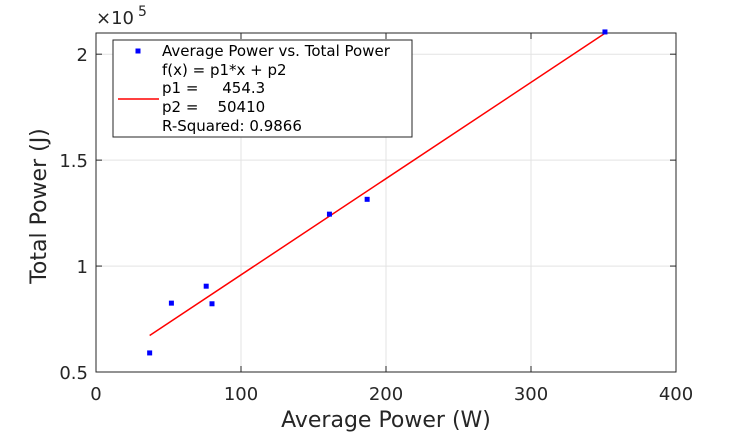 Image resolution: width=748 pixels, height=434 pixels. Describe the element at coordinates (241, 394) in the screenshot. I see `x-tick-label: 100` at that location.